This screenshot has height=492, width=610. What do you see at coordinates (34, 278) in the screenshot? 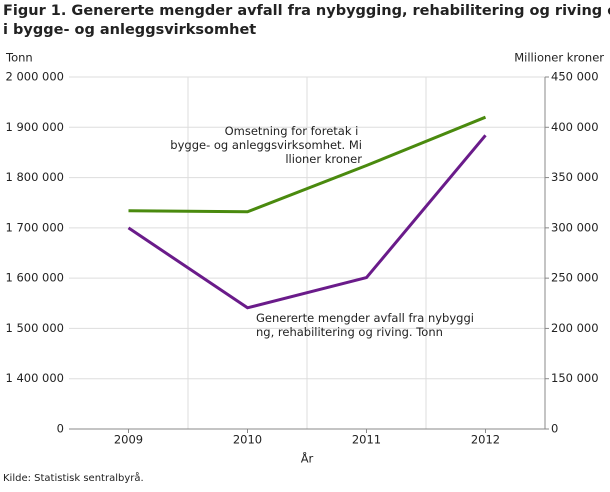
I see `y-tick-label: 1 600 000` at bounding box center [34, 278].